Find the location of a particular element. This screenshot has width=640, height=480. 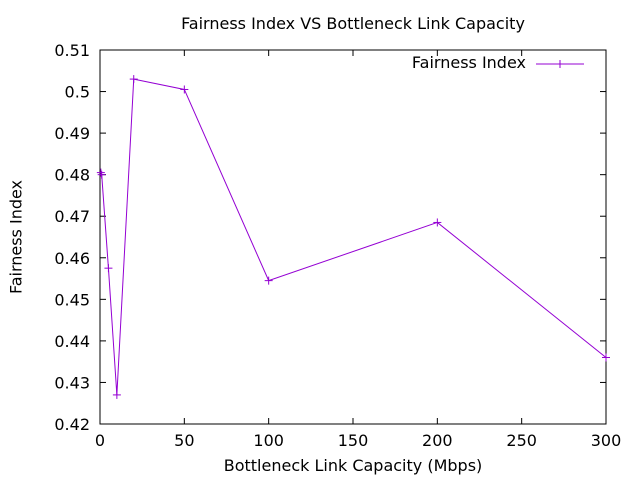

y-tick-label: 0.48 is located at coordinates (72, 175).